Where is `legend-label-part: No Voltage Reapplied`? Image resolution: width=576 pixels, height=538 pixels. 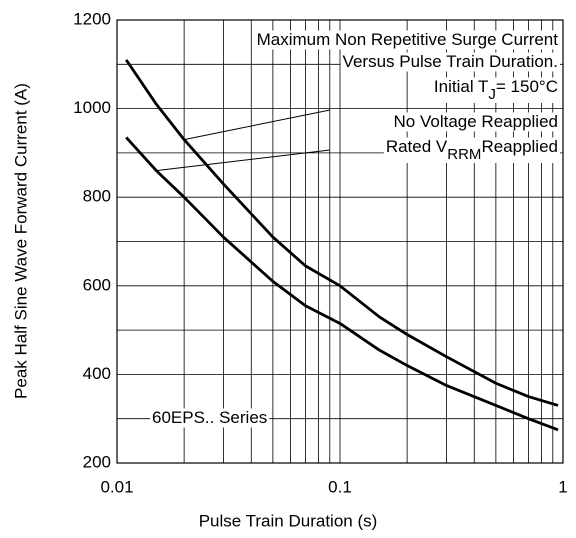 legend-label-part: No Voltage Reapplied is located at coordinates (476, 121).